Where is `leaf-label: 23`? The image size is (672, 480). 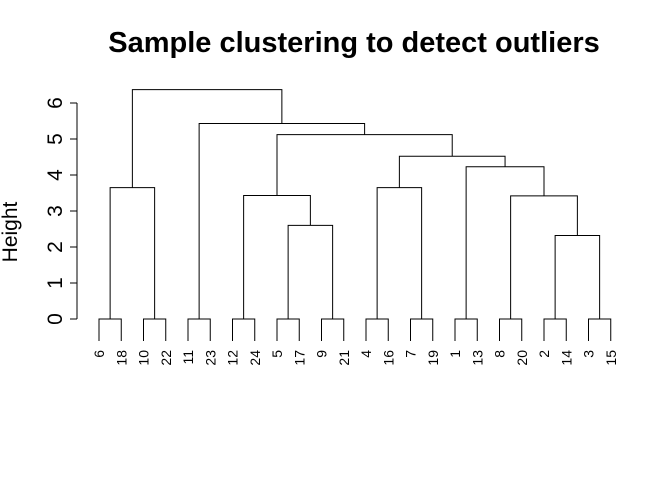
leaf-label: 23 is located at coordinates (210, 358).